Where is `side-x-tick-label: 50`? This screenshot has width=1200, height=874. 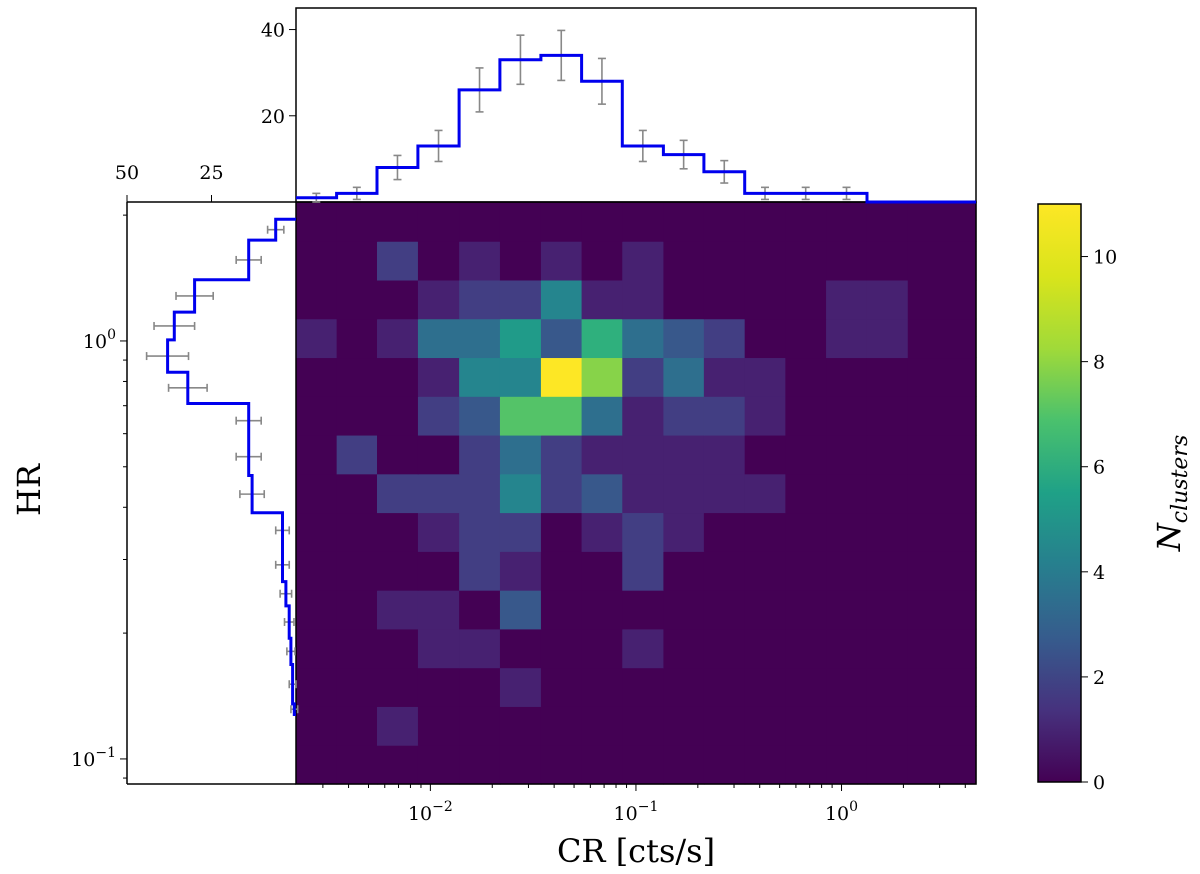
side-x-tick-label: 50 is located at coordinates (127, 173).